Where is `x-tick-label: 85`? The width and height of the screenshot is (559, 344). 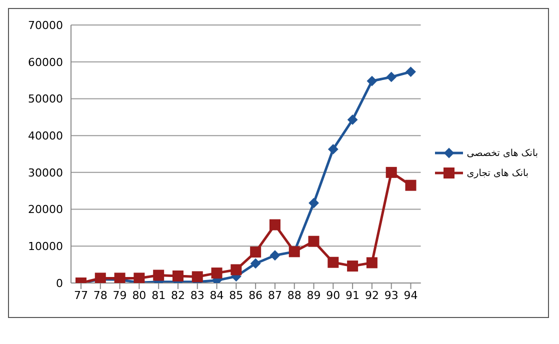
x-tick-label: 85 is located at coordinates (236, 295).